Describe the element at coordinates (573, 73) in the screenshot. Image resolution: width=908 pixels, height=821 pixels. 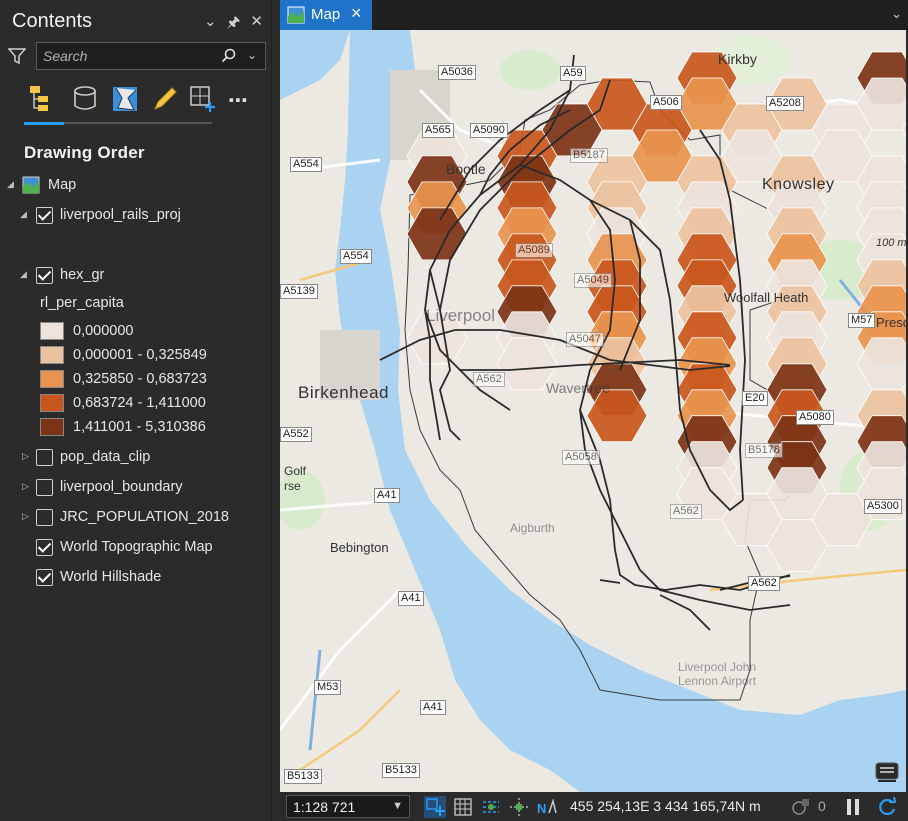
I see `road-shield: A59` at that location.